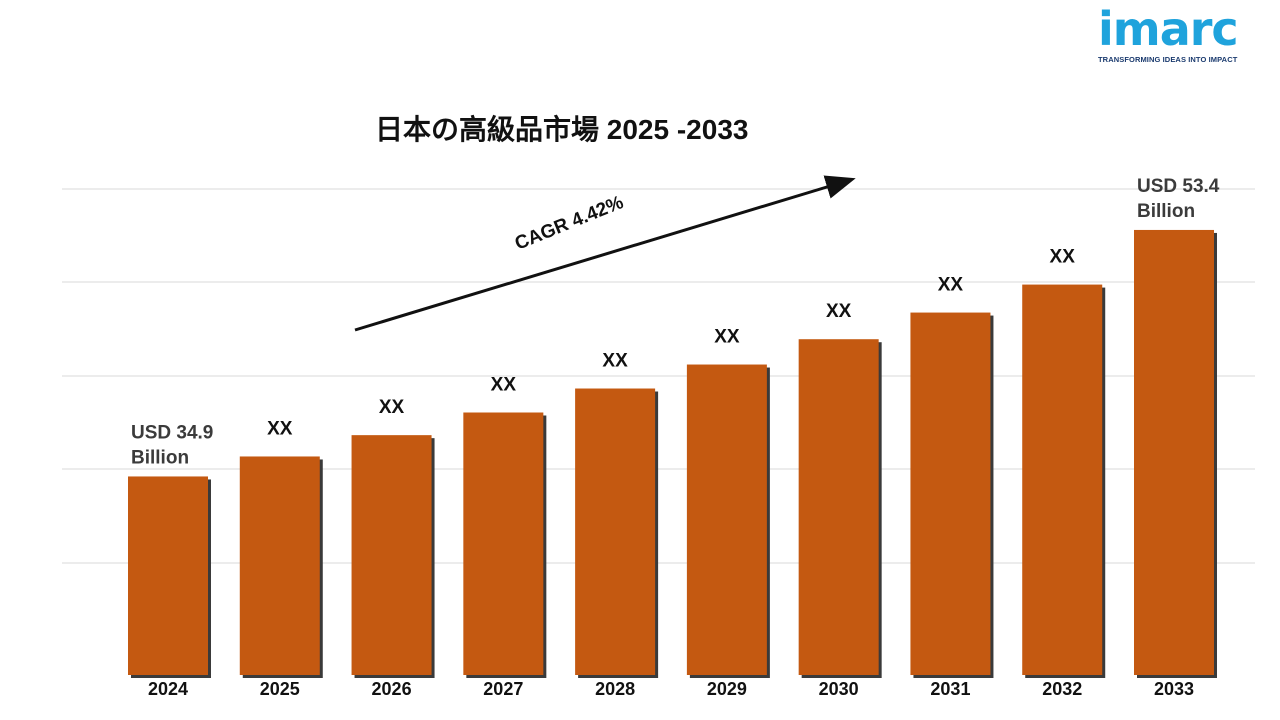  I want to click on imarc-logo: imarc TRANSFORMING IDEAS INTO IMPACT, so click(1179, 34).